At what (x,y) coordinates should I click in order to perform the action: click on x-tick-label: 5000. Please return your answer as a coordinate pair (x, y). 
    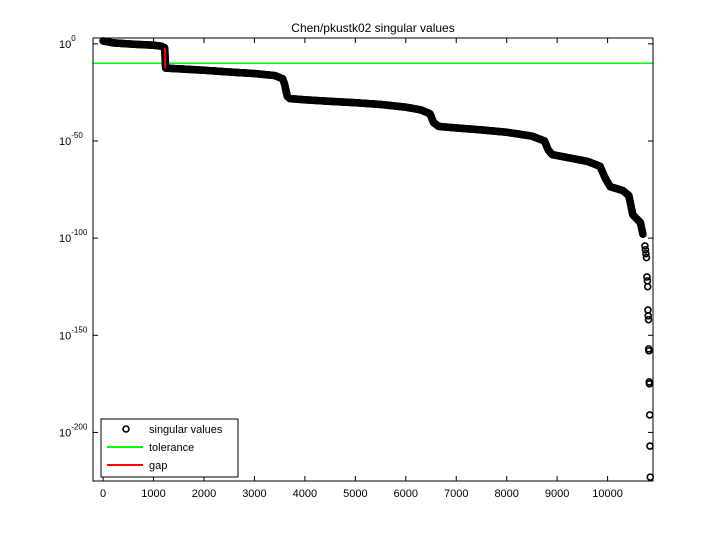
    Looking at the image, I should click on (355, 494).